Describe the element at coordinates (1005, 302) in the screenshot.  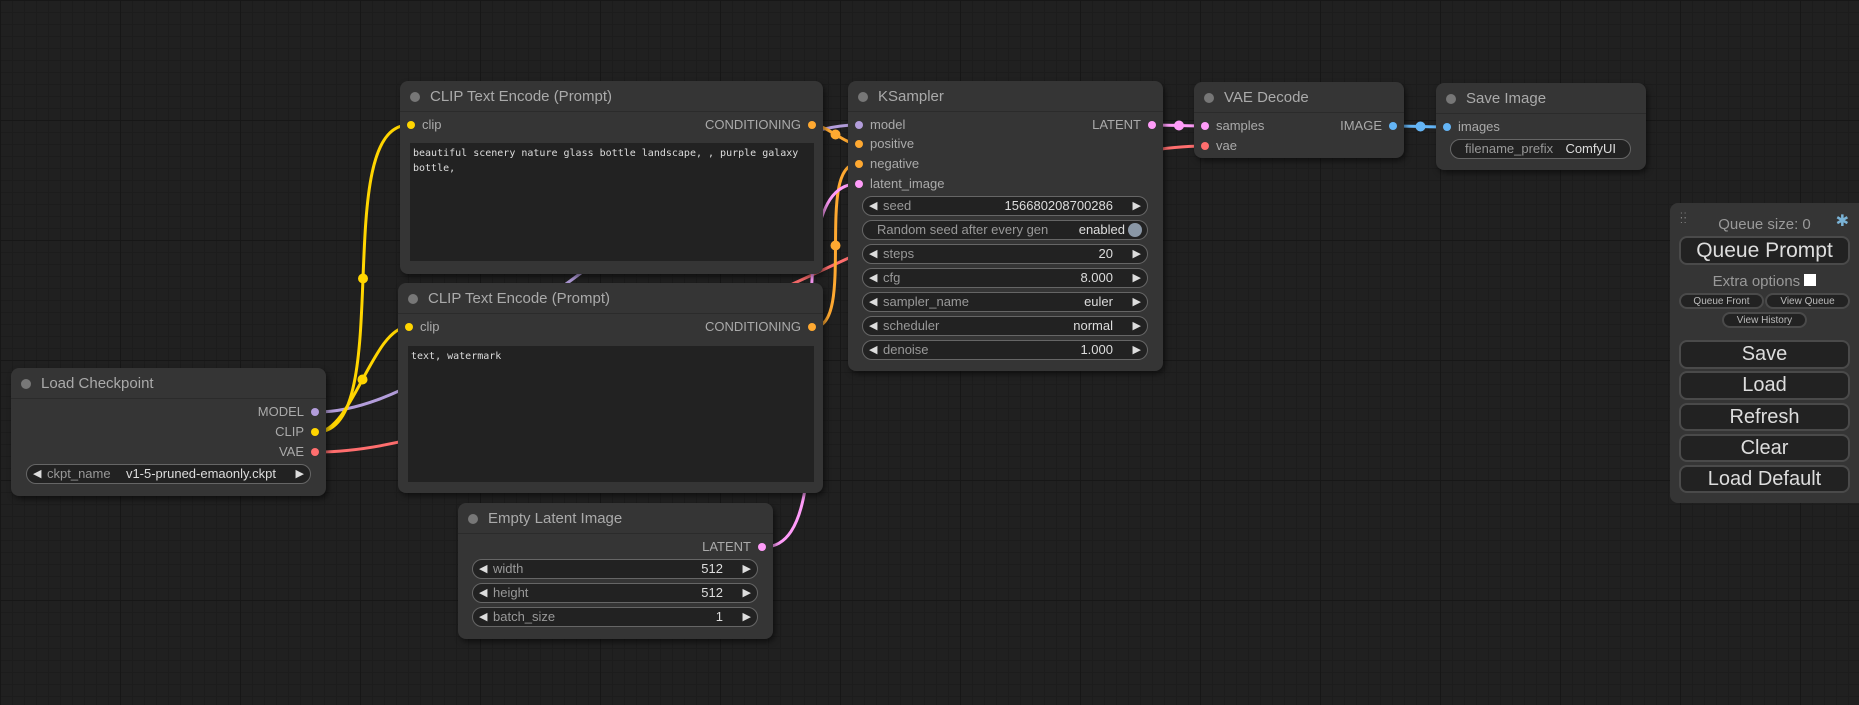
I see `sampler-name-combo: ◀ sampler_name euler ▶` at that location.